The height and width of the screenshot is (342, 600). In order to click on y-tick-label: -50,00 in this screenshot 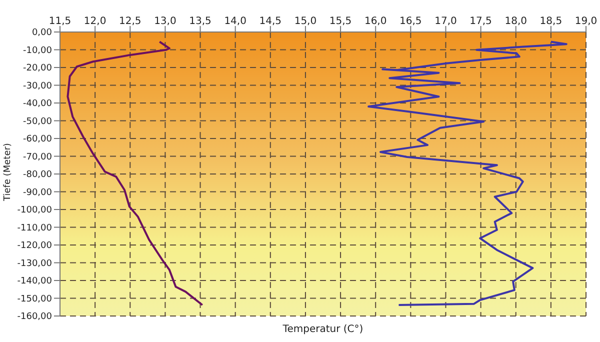, I will do `click(37, 121)`.